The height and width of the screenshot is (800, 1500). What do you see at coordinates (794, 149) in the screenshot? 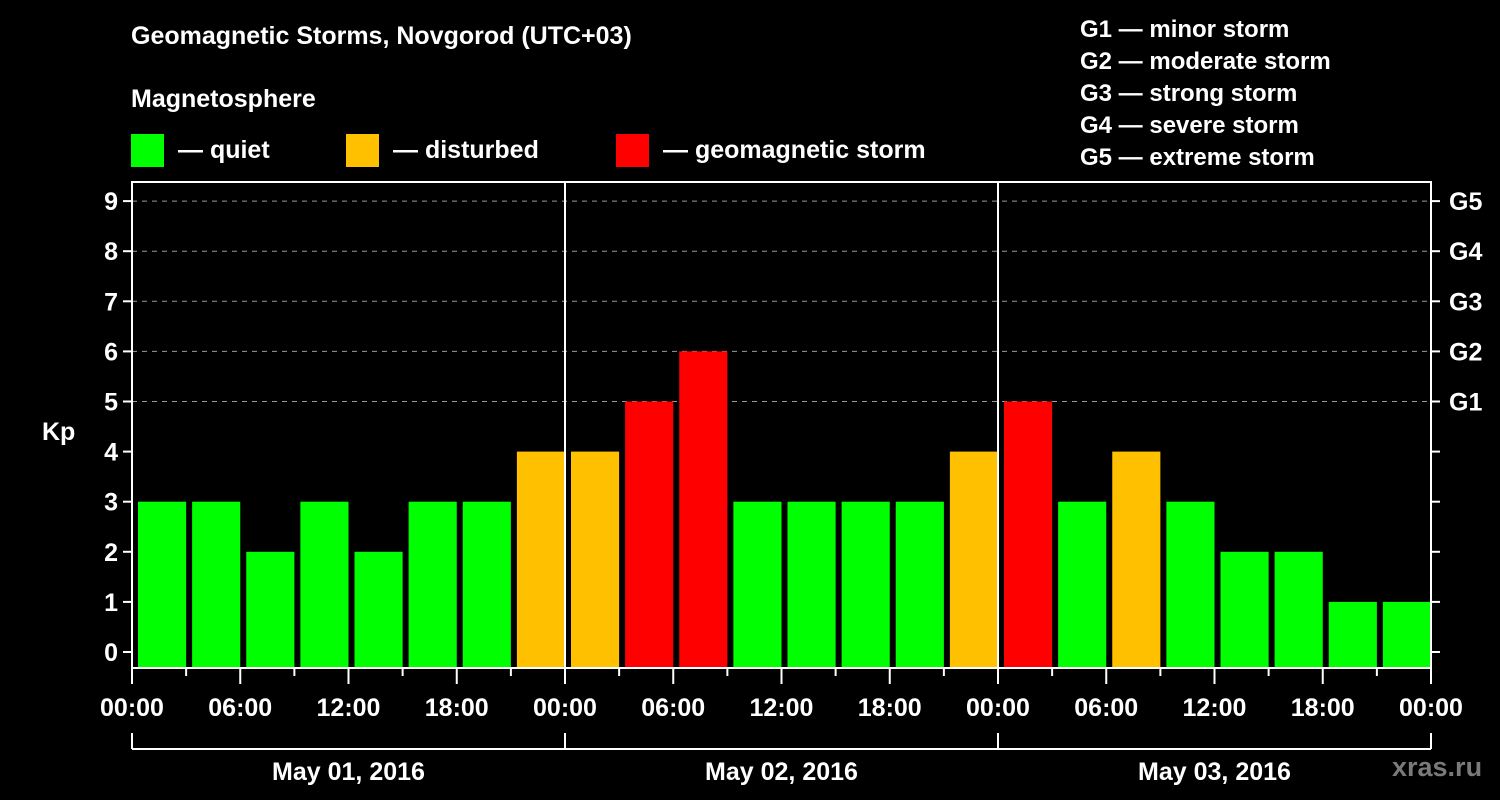
I see `legend-label-storm: — geomagnetic storm` at bounding box center [794, 149].